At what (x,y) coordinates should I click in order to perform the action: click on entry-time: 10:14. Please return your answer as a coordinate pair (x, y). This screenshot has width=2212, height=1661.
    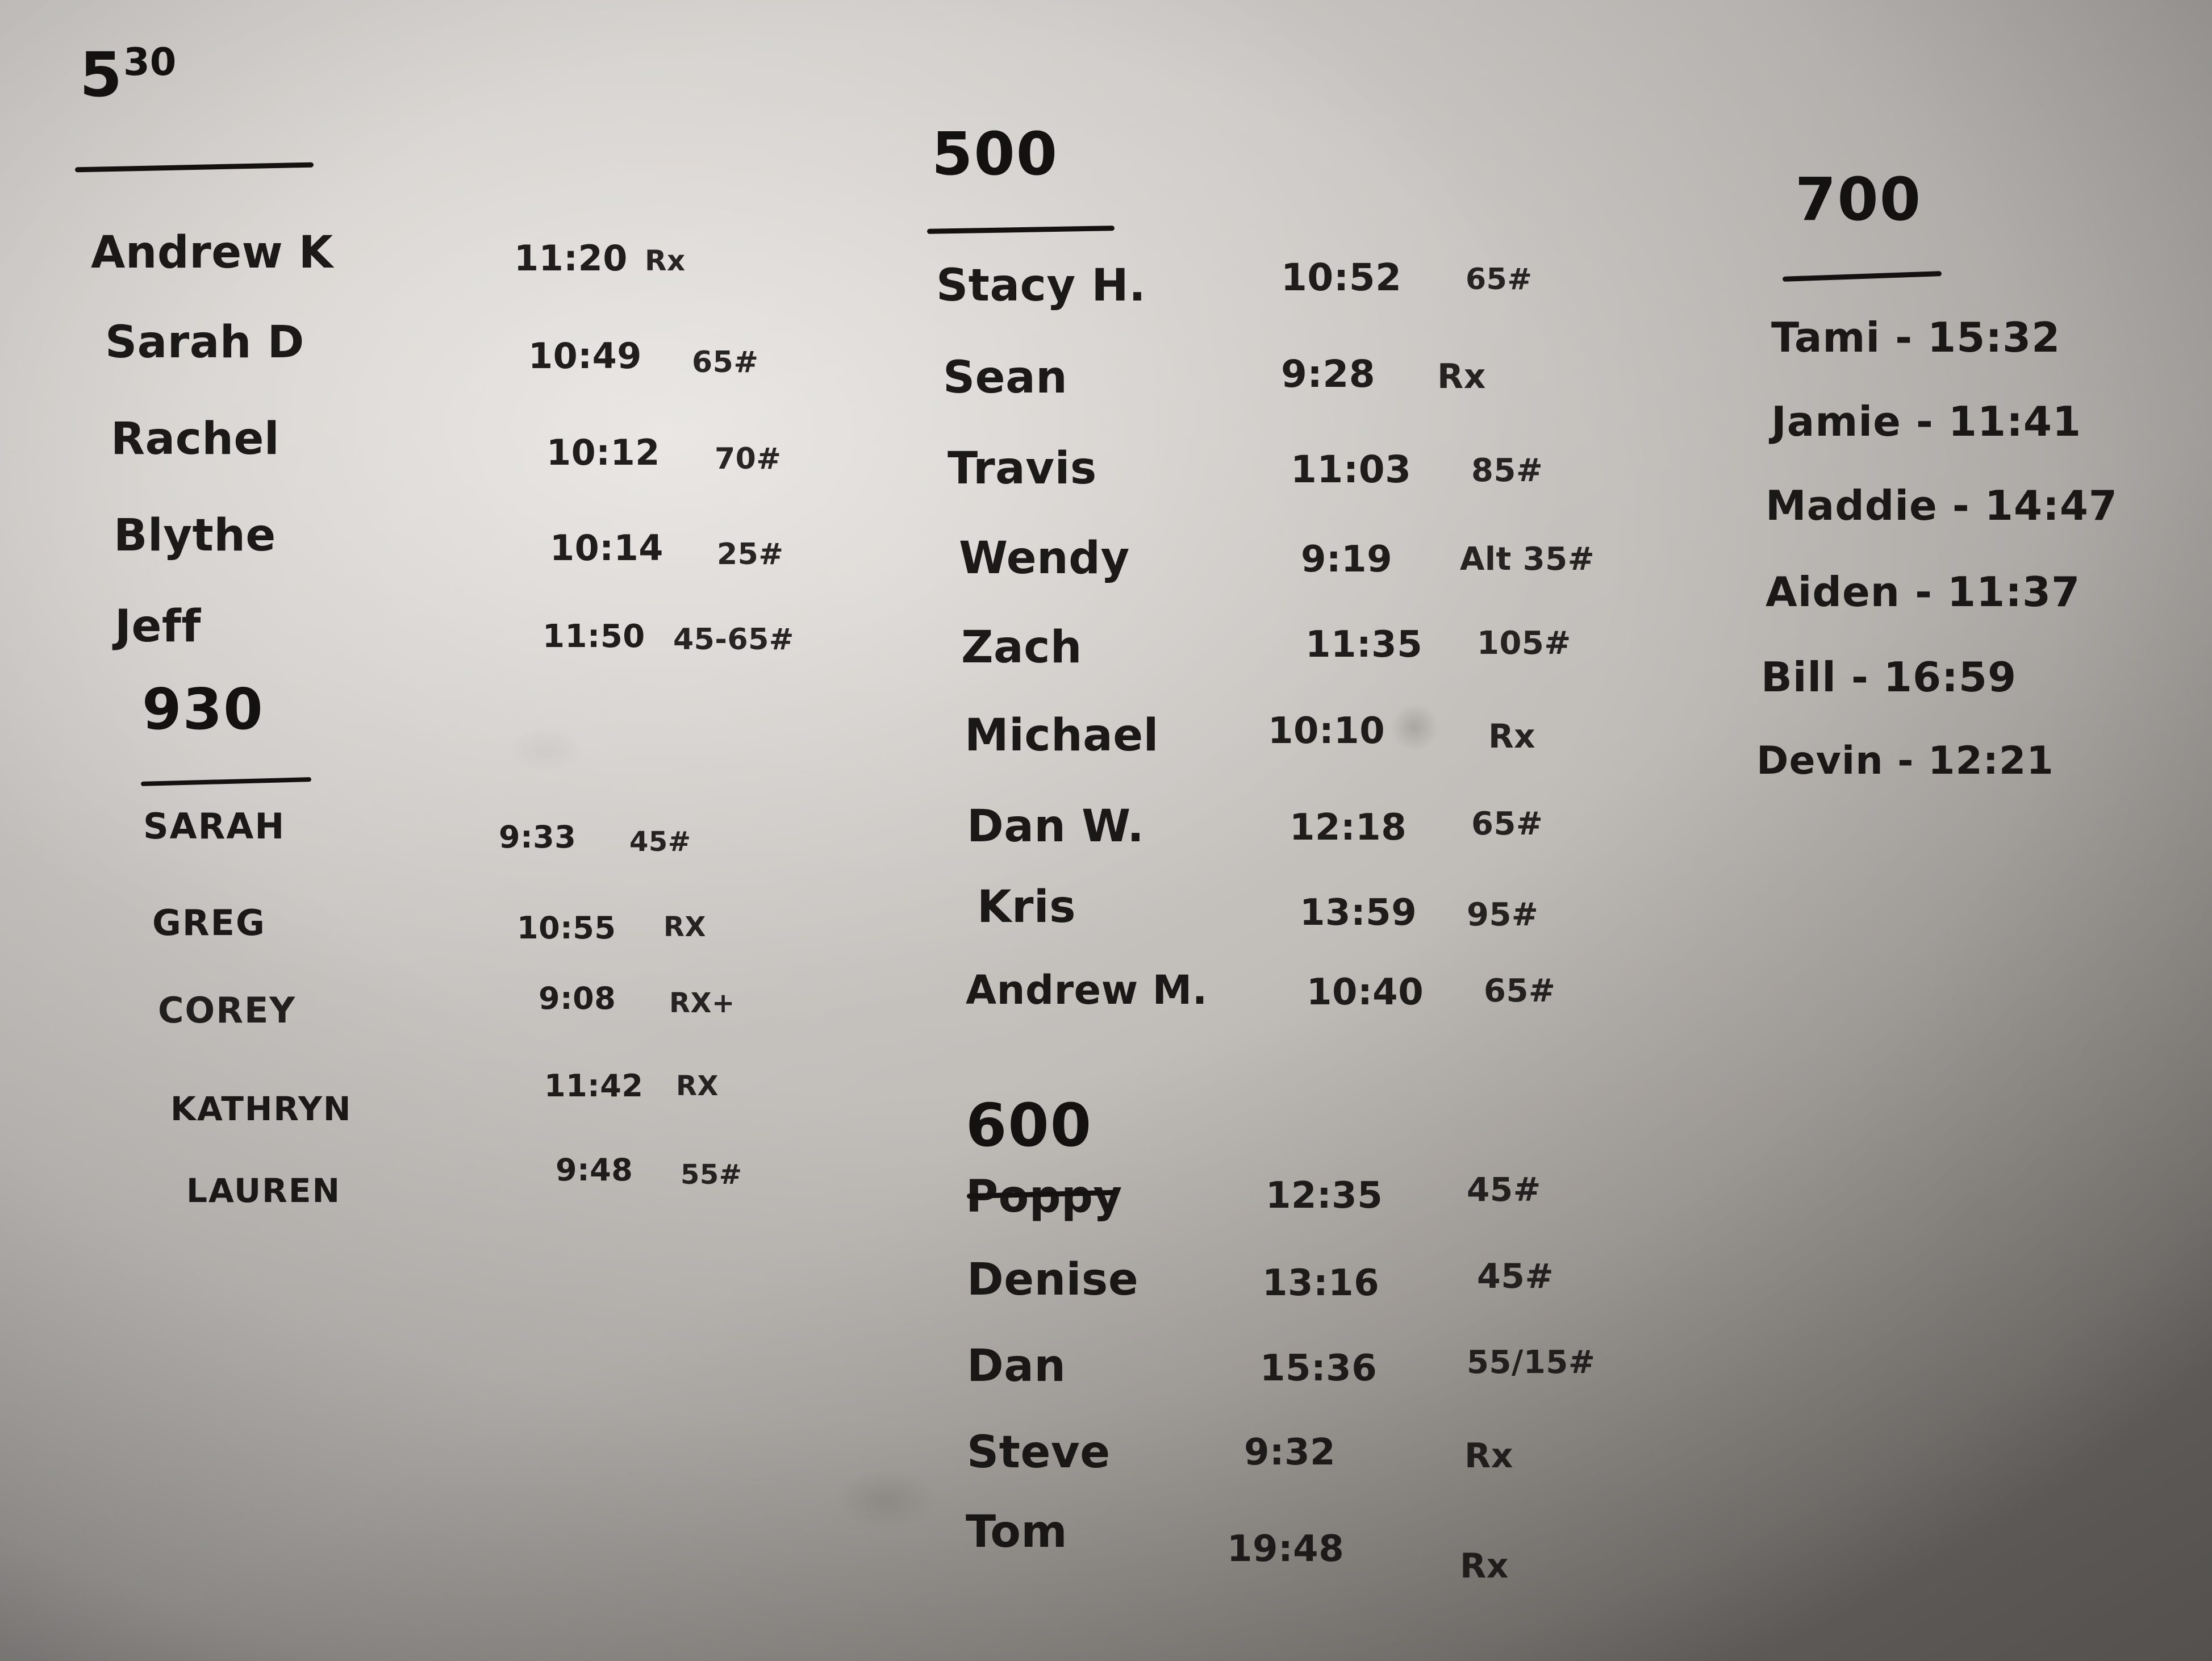
    Looking at the image, I should click on (606, 548).